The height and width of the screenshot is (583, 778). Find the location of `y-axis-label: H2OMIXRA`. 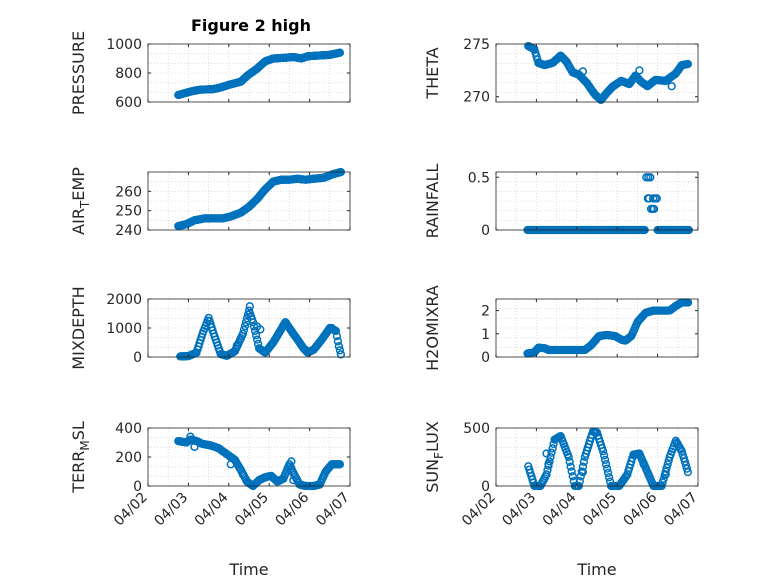

y-axis-label: H2OMIXRA is located at coordinates (432, 328).